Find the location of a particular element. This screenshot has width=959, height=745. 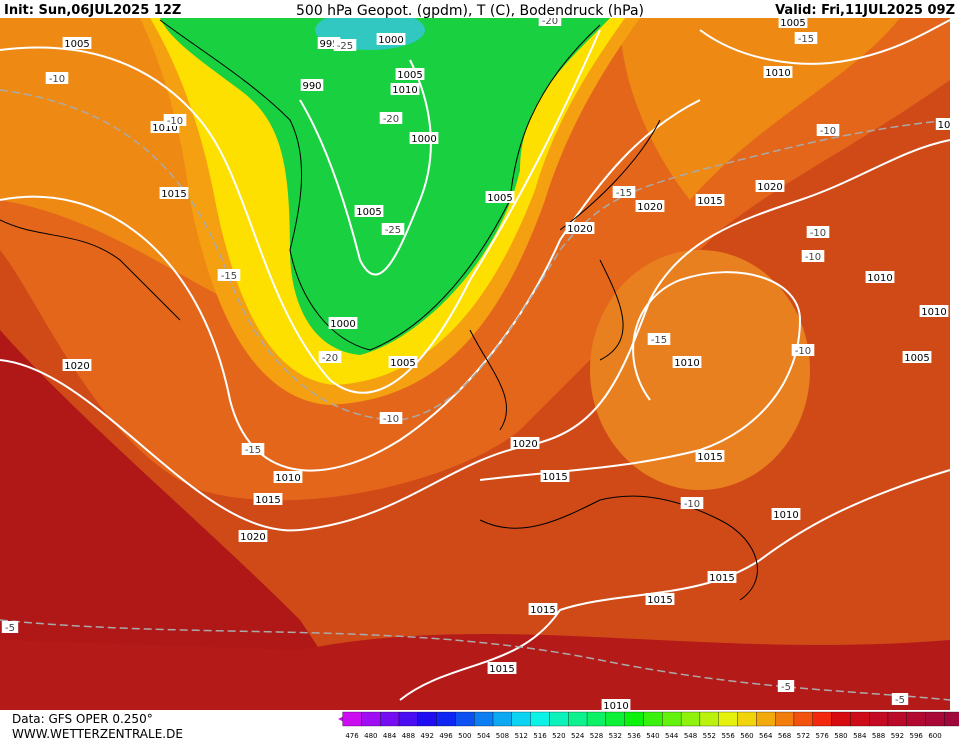

scale-label: 580 is located at coordinates (840, 736).